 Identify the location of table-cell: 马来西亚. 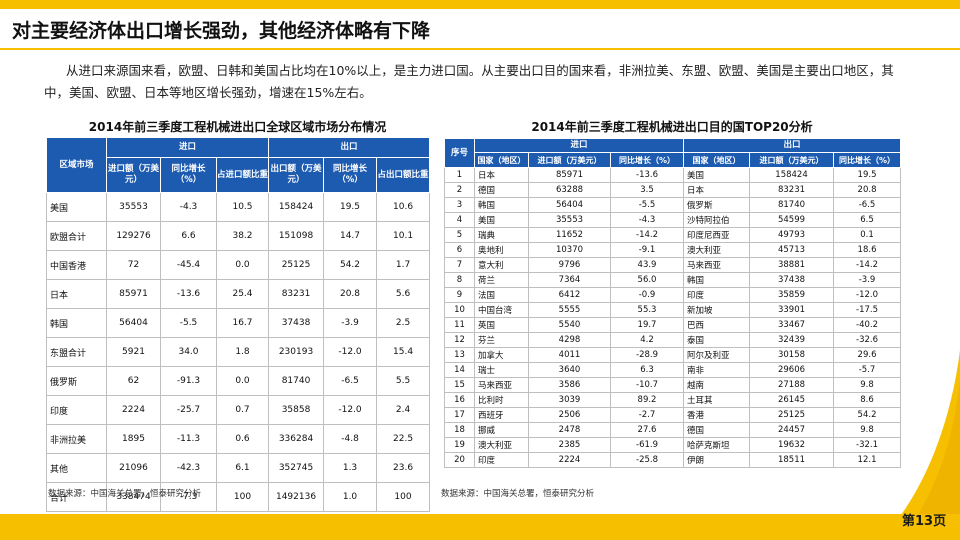
(717, 265).